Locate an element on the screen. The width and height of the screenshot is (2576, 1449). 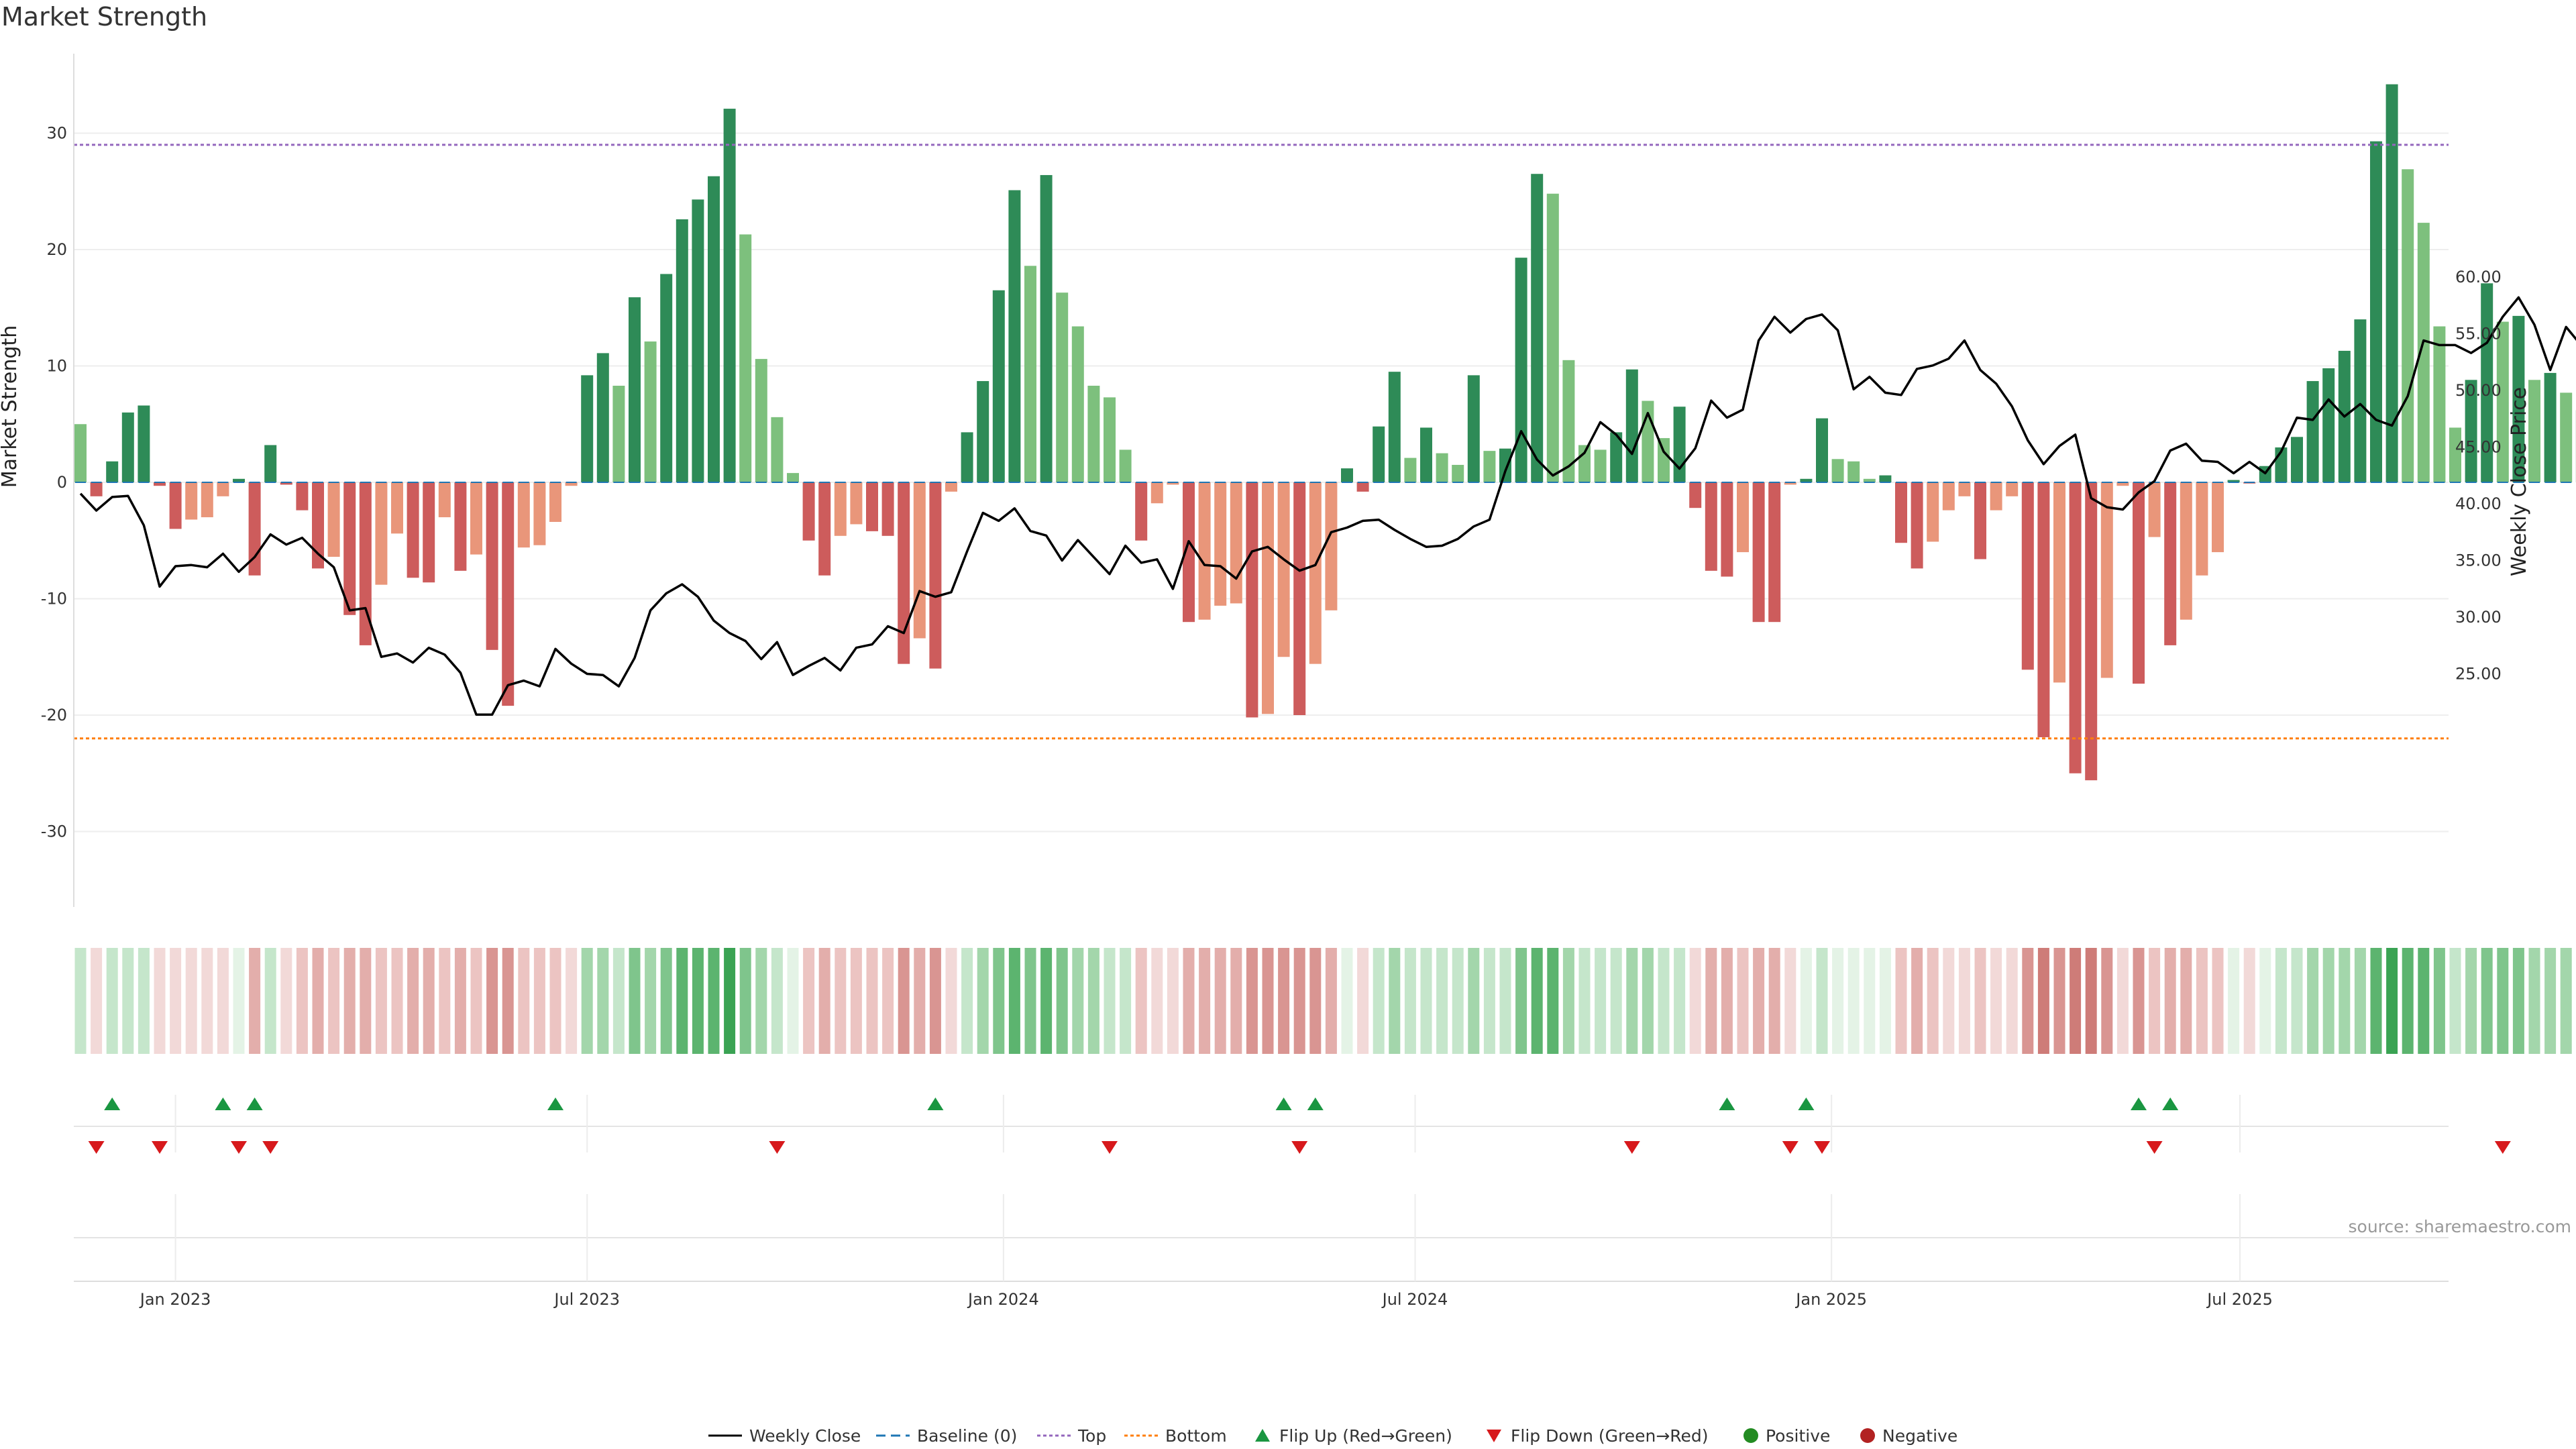
legend-label: Weekly Close is located at coordinates (805, 1436).